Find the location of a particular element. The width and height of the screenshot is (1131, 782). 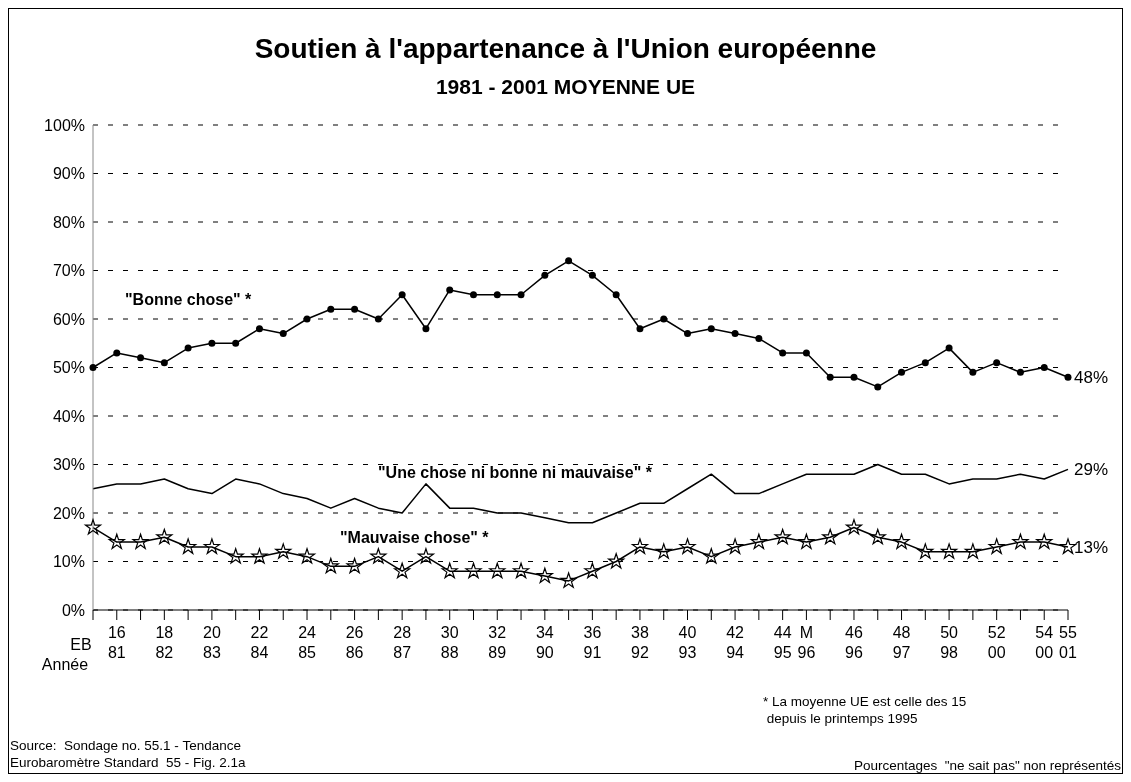

text: Pourcentages "ne sait pas" non représentés is located at coordinates (987, 765).